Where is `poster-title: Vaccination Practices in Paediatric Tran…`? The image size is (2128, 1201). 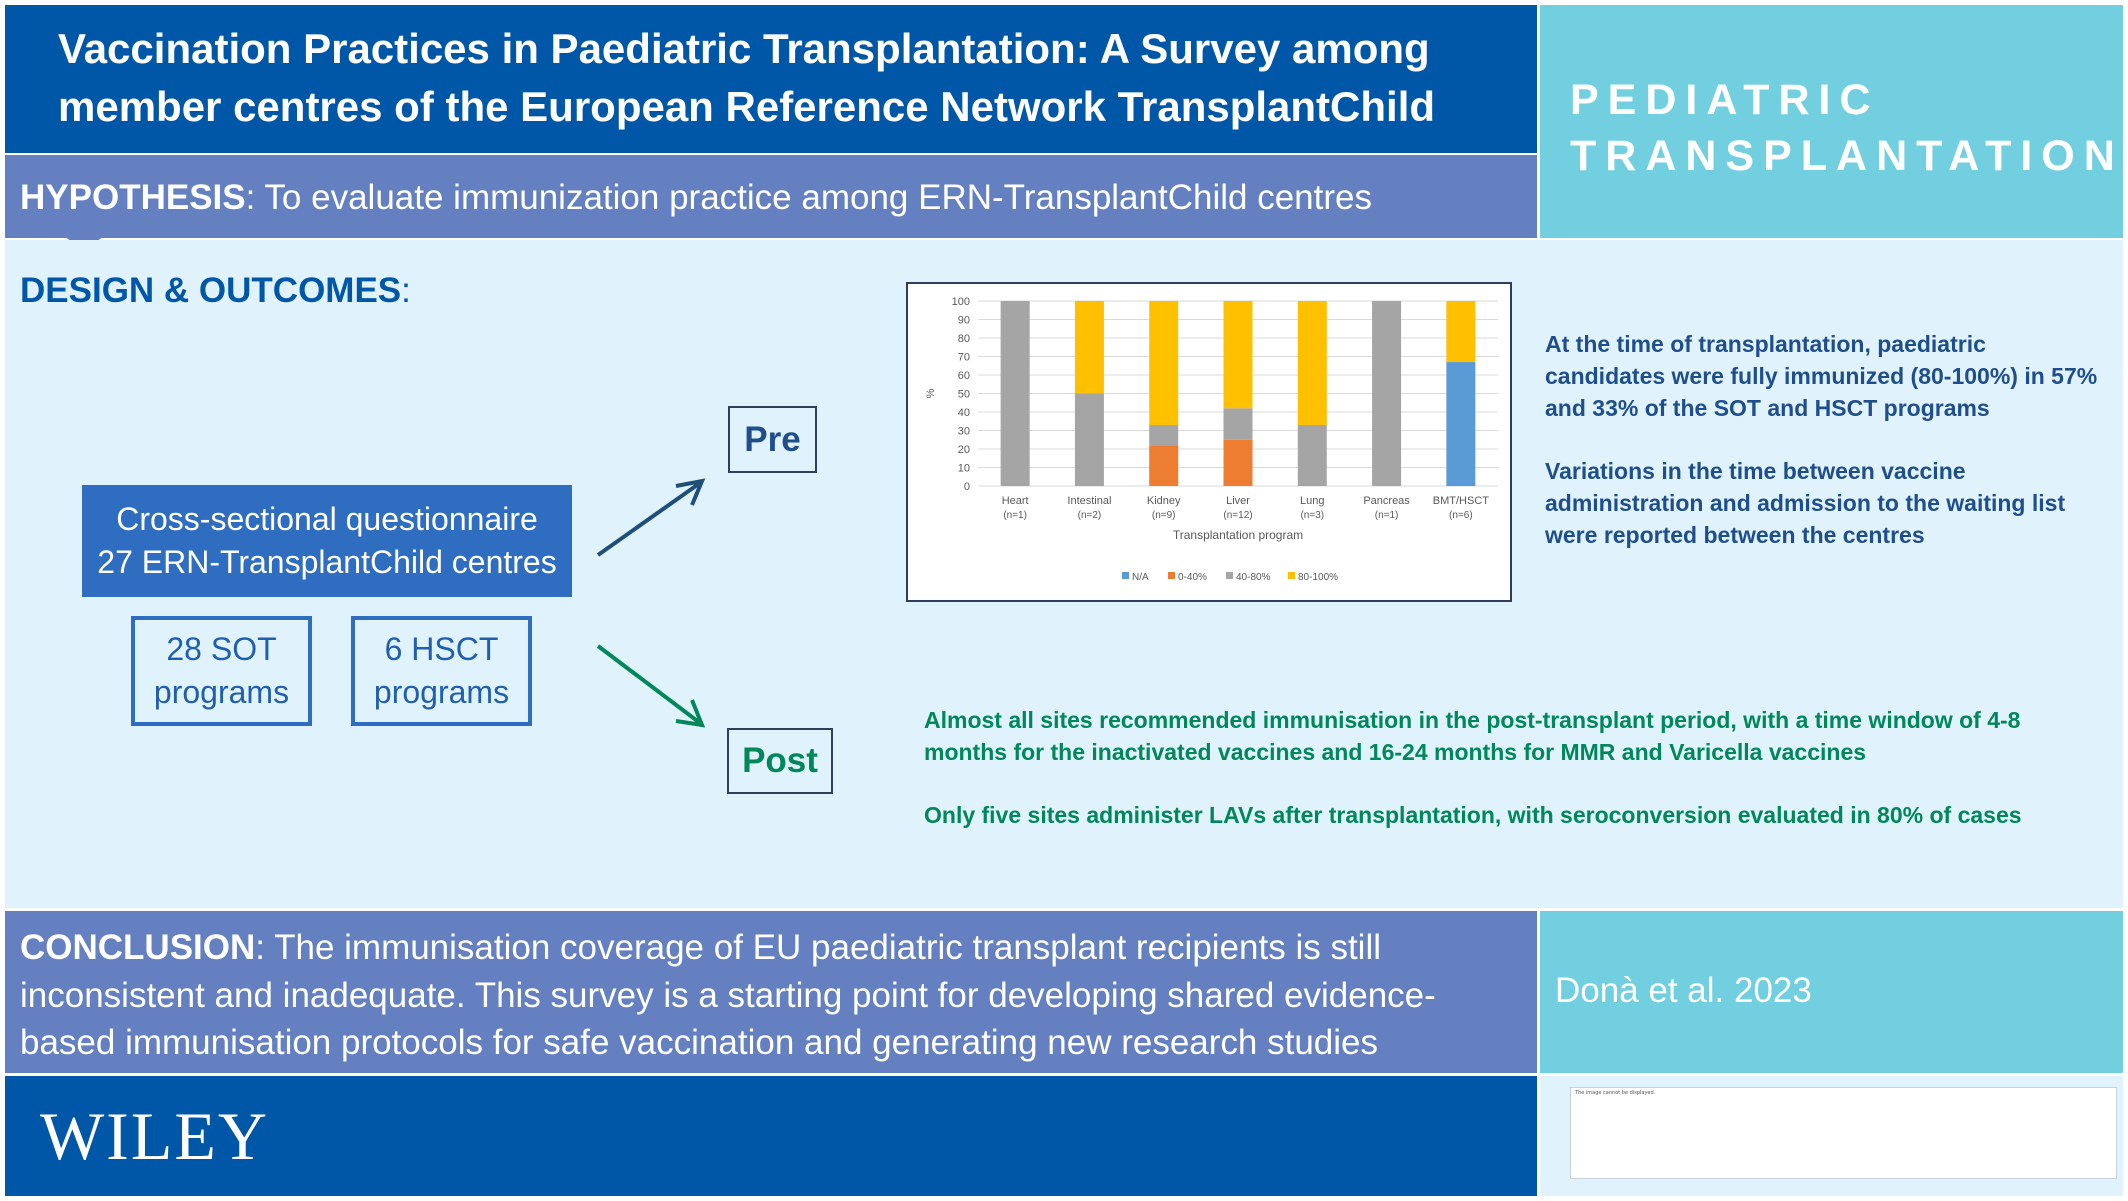
poster-title: Vaccination Practices in Paediatric Tran… is located at coordinates (793, 78).